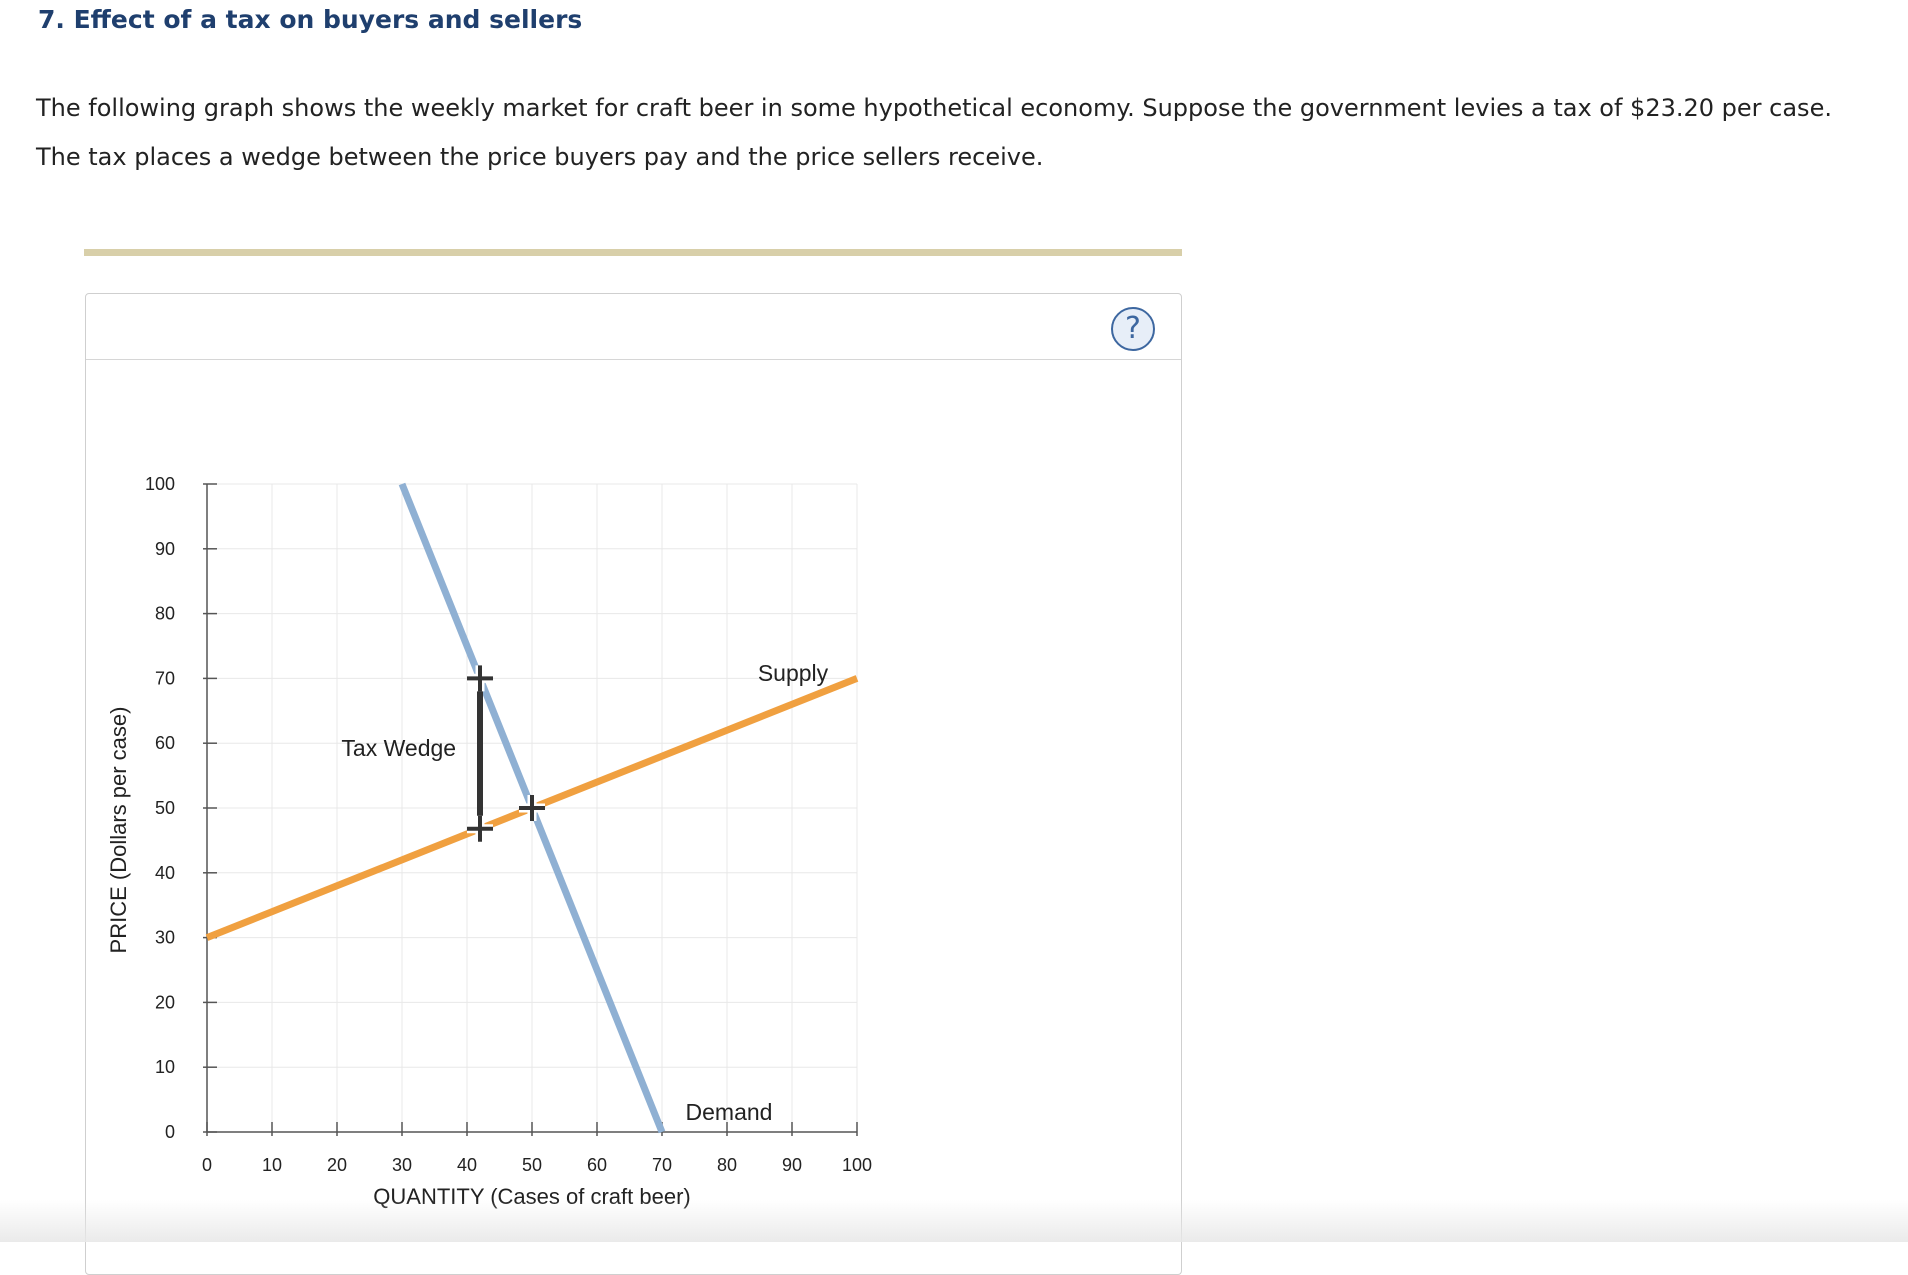  I want to click on section-divider, so click(633, 252).